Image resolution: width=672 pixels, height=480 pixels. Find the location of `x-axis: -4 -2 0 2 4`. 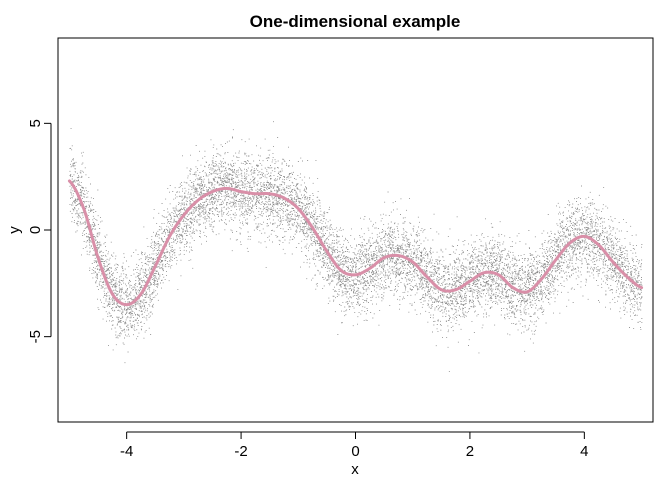

x-axis: -4 -2 0 2 4 is located at coordinates (354, 445).